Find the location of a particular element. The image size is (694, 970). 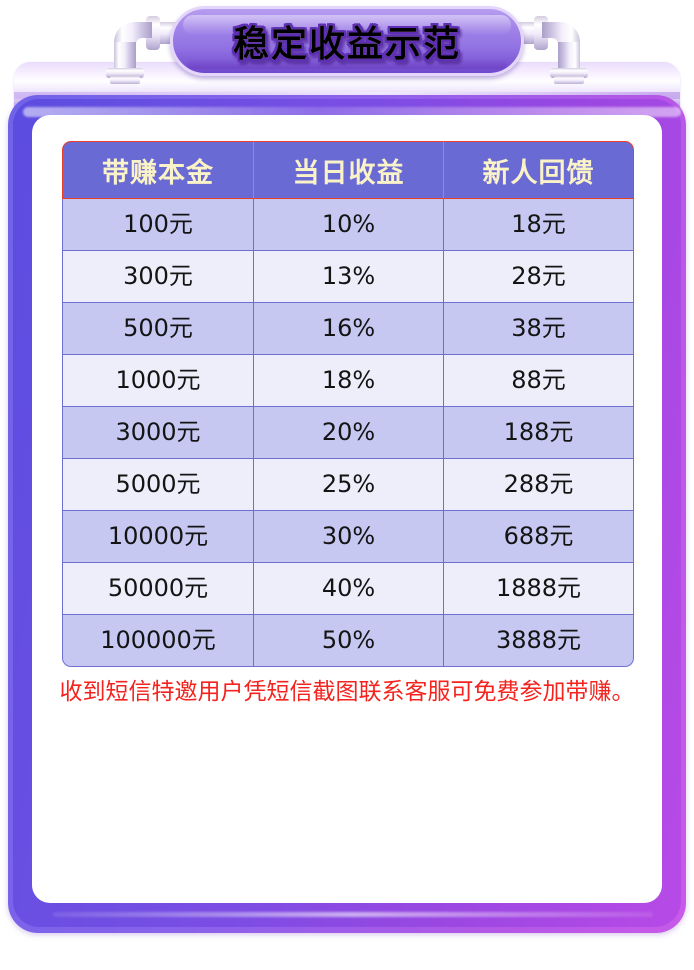

cell-principal: 100元 is located at coordinates (157, 225).